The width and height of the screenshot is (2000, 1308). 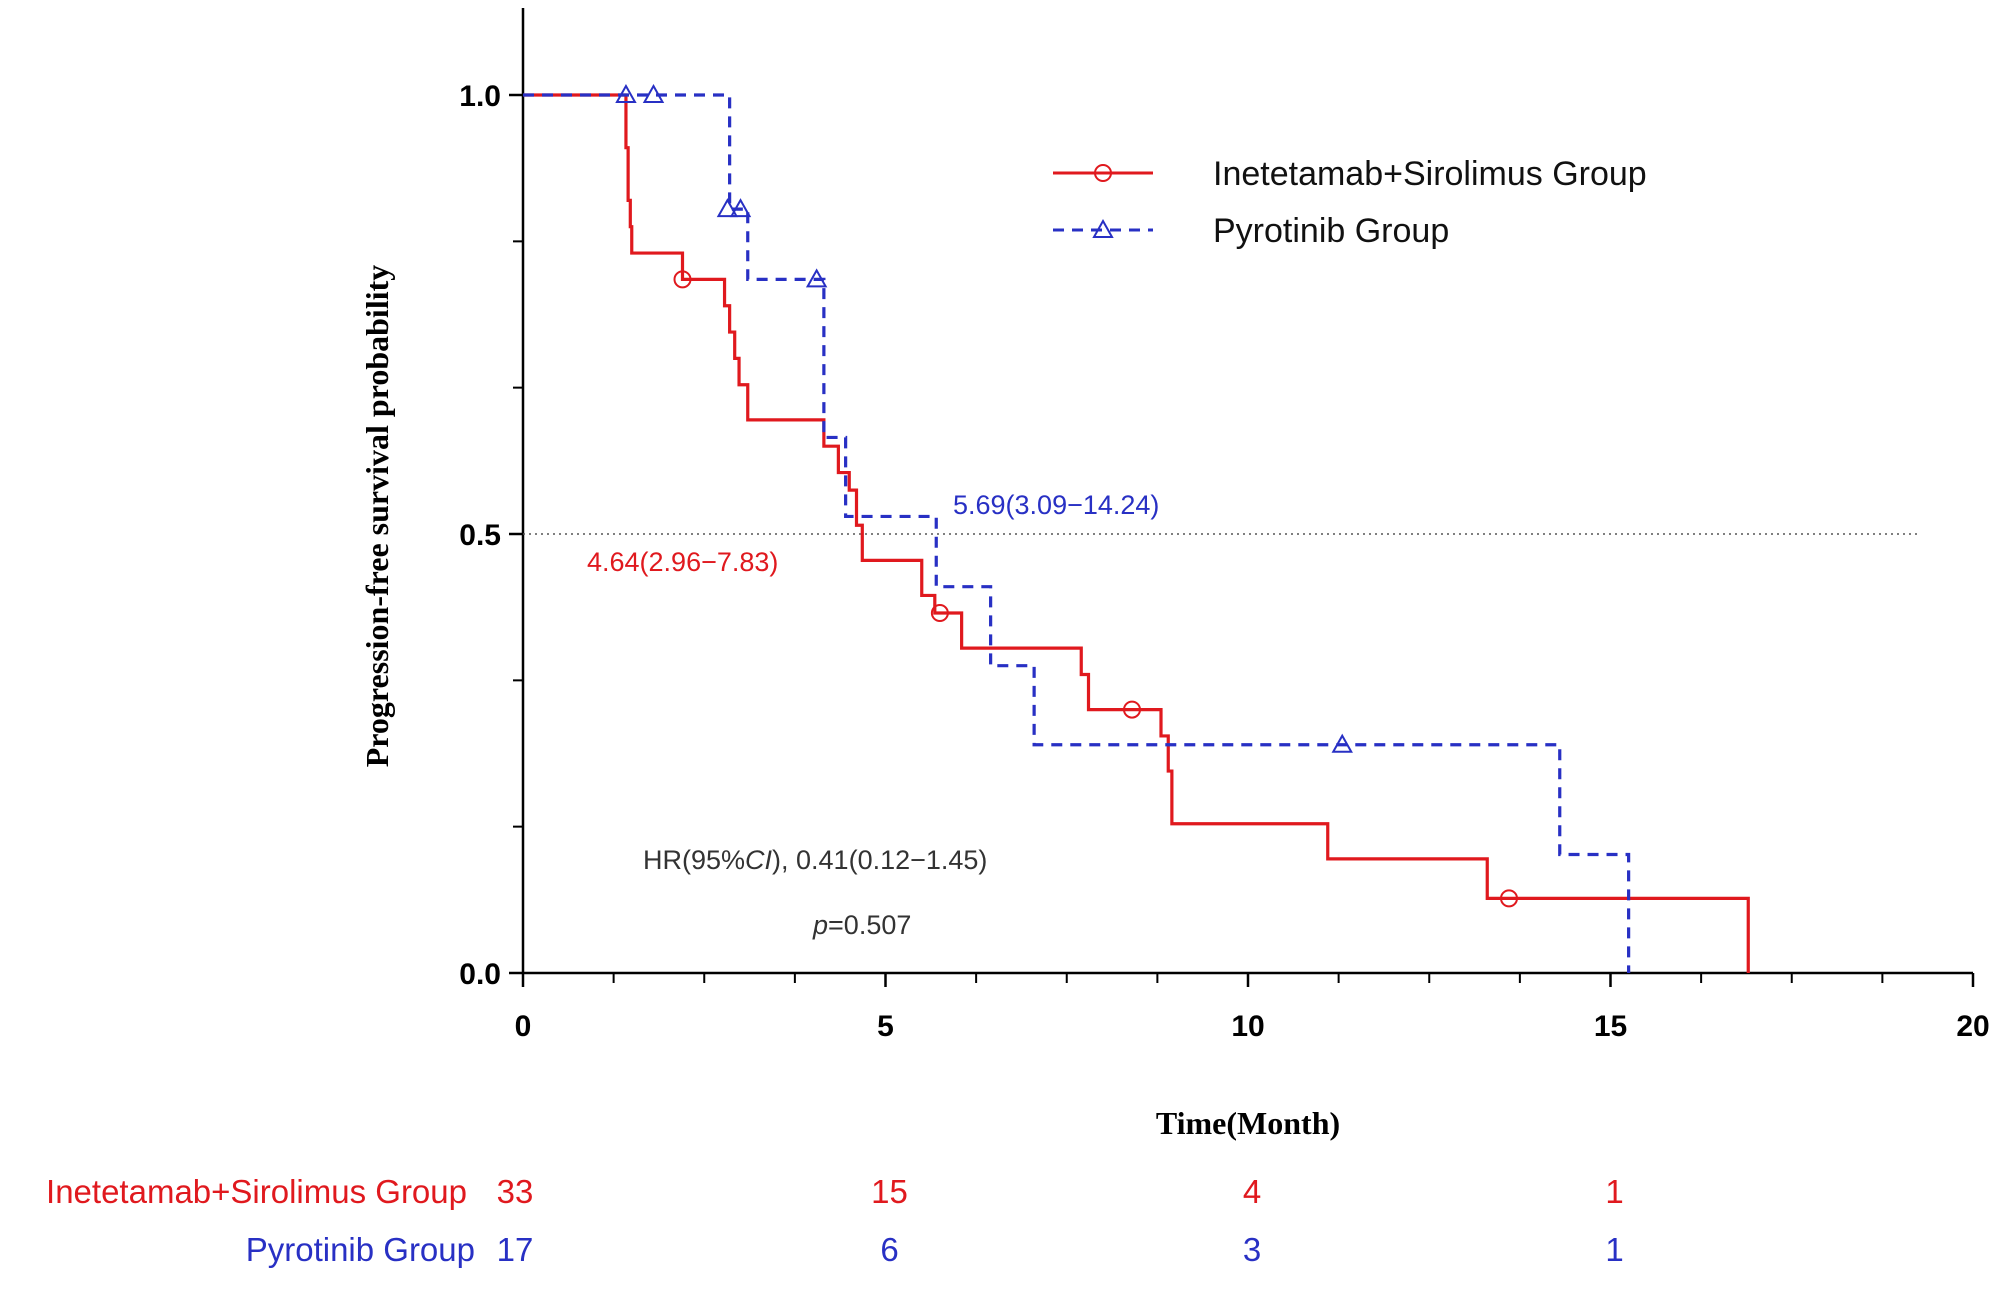 What do you see at coordinates (1060, 1220) in the screenshot?
I see `risk-counts: 33 15 4 1 17 6 3 1` at bounding box center [1060, 1220].